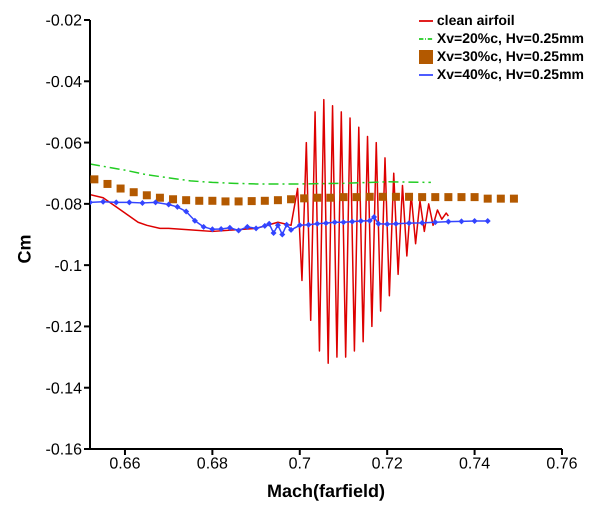  What do you see at coordinates (212, 463) in the screenshot?
I see `x-tick-label: 0.68` at bounding box center [212, 463].